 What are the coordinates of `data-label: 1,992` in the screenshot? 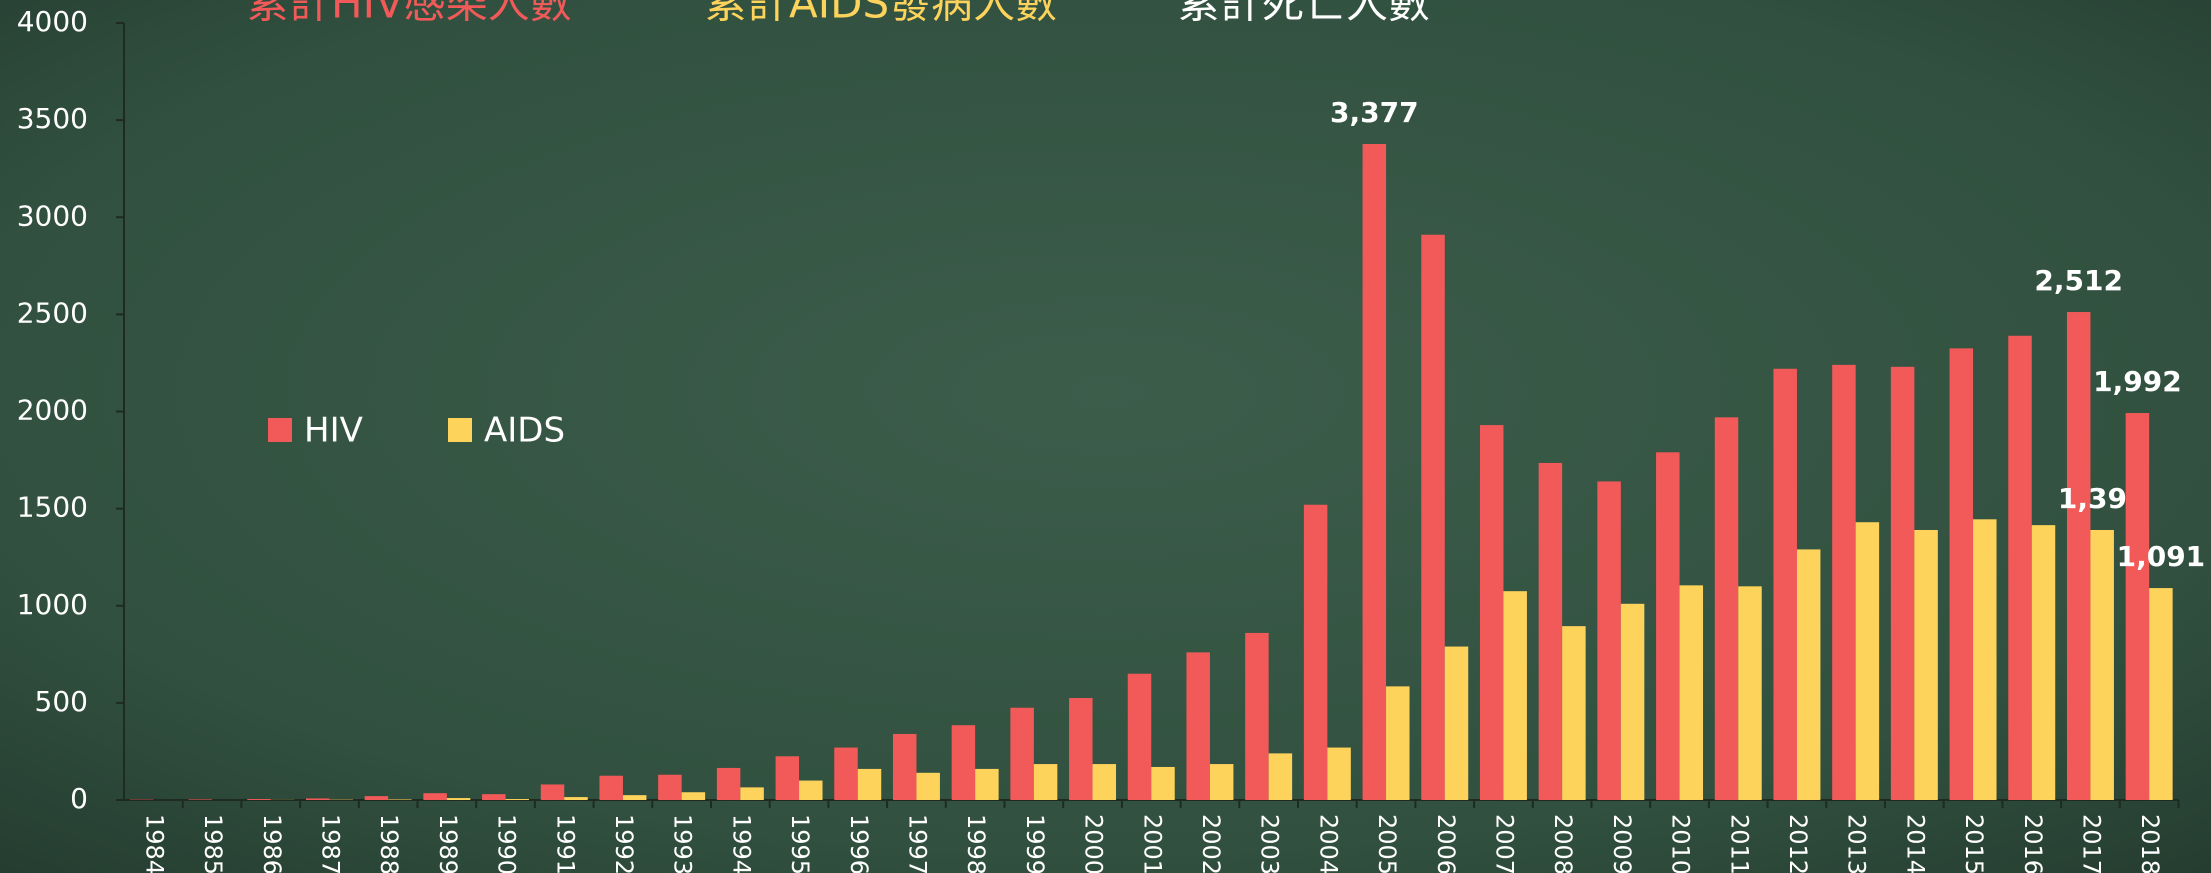 It's located at (2137, 381).